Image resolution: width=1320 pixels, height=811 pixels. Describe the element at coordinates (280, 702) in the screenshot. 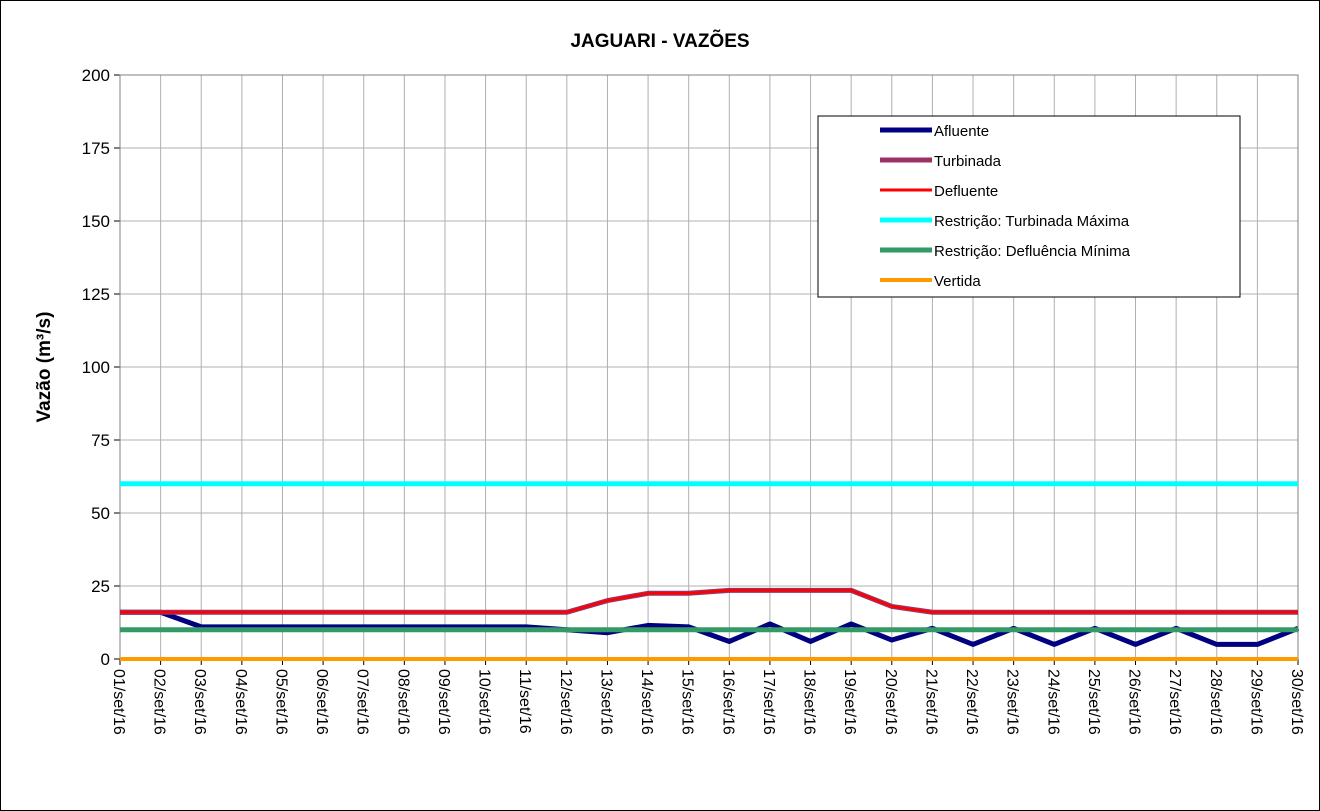

I see `x-tick-label: 05/set/16` at that location.